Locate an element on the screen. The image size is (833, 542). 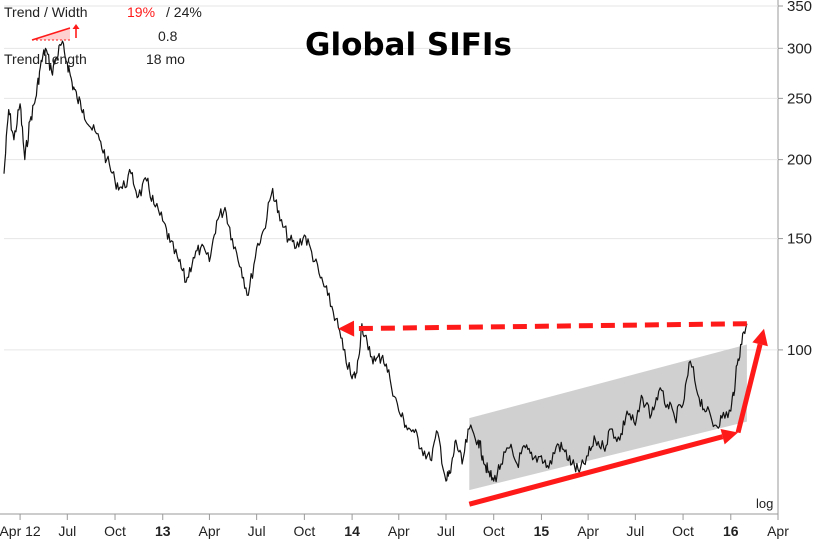
trend-slope-icon is located at coordinates (55, 32).